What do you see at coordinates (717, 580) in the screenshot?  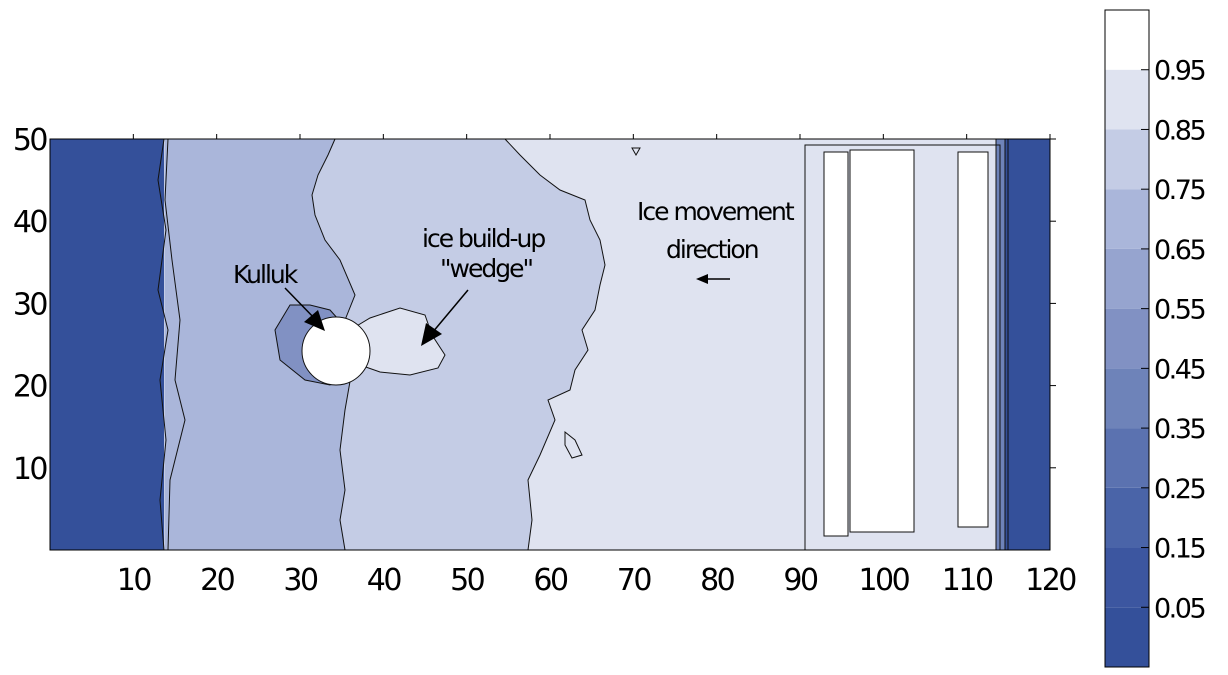 I see `x-tick-label: 80` at bounding box center [717, 580].